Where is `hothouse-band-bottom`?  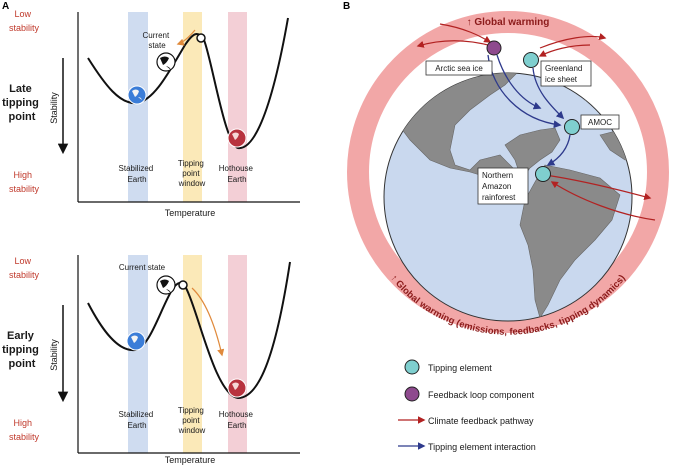 hothouse-band-bottom is located at coordinates (237, 354).